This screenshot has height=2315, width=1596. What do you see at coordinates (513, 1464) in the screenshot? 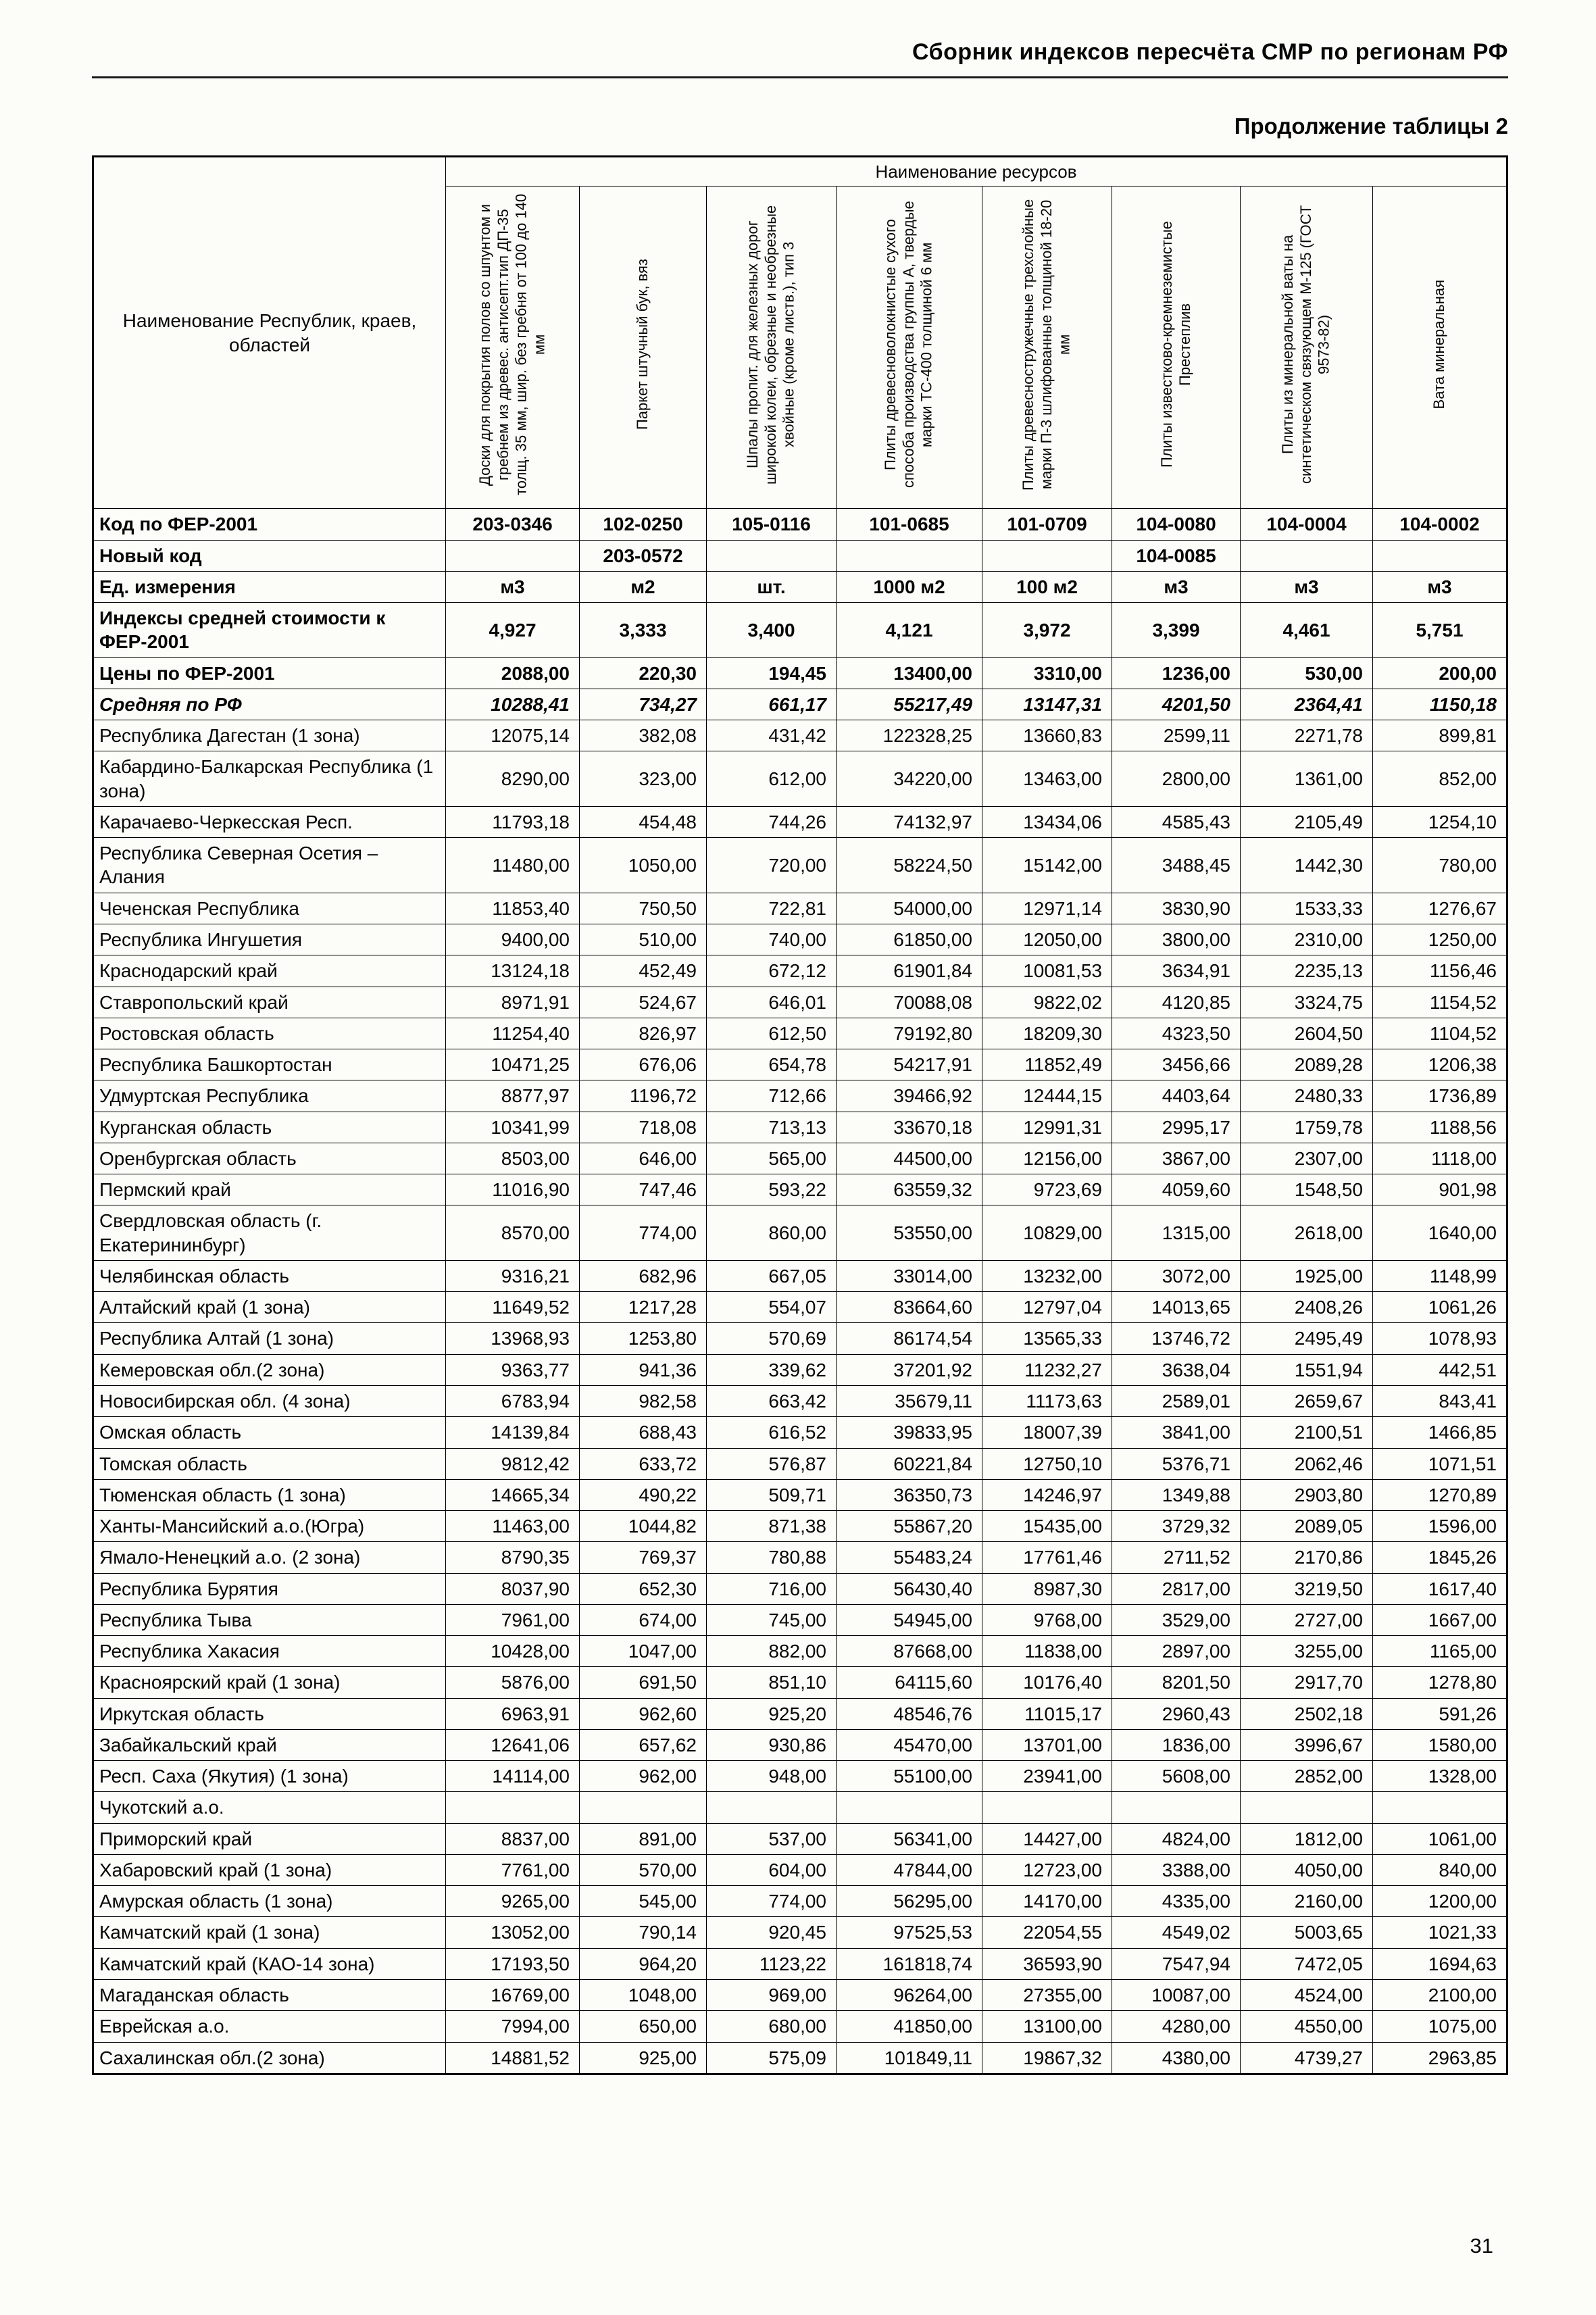
I see `value-cell: 9812,42` at bounding box center [513, 1464].